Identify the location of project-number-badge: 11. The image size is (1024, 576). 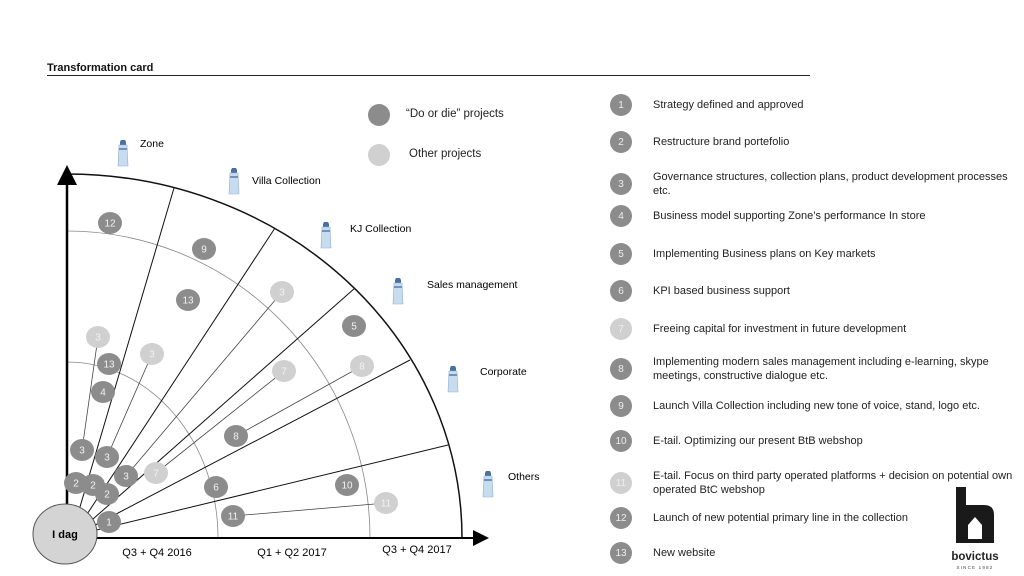
(621, 483).